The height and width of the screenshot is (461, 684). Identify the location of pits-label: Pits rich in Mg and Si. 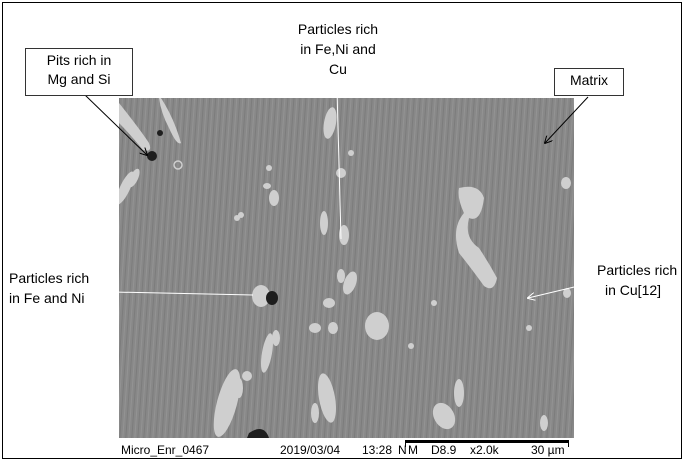
(79, 72).